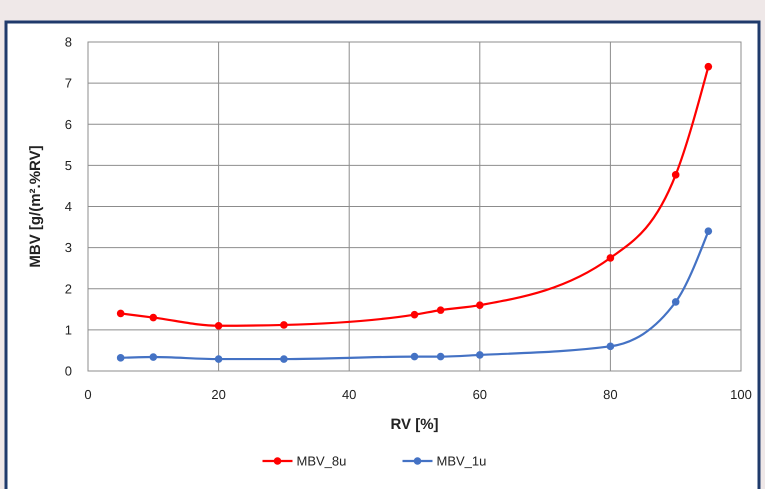 Image resolution: width=765 pixels, height=489 pixels. I want to click on x-axis-title: RV [%], so click(414, 424).